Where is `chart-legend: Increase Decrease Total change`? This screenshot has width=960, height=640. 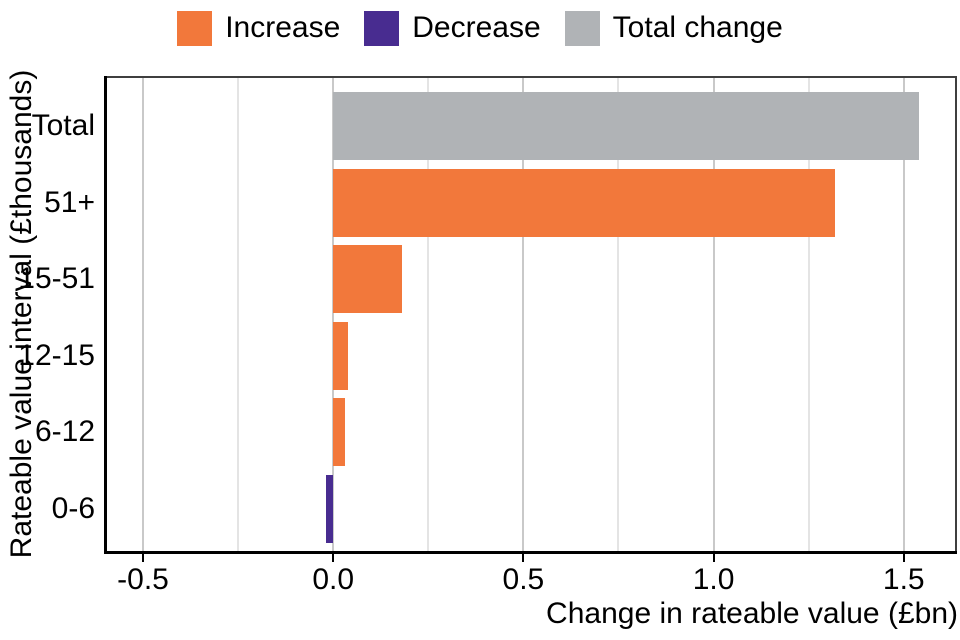
chart-legend: Increase Decrease Total change is located at coordinates (480, 28).